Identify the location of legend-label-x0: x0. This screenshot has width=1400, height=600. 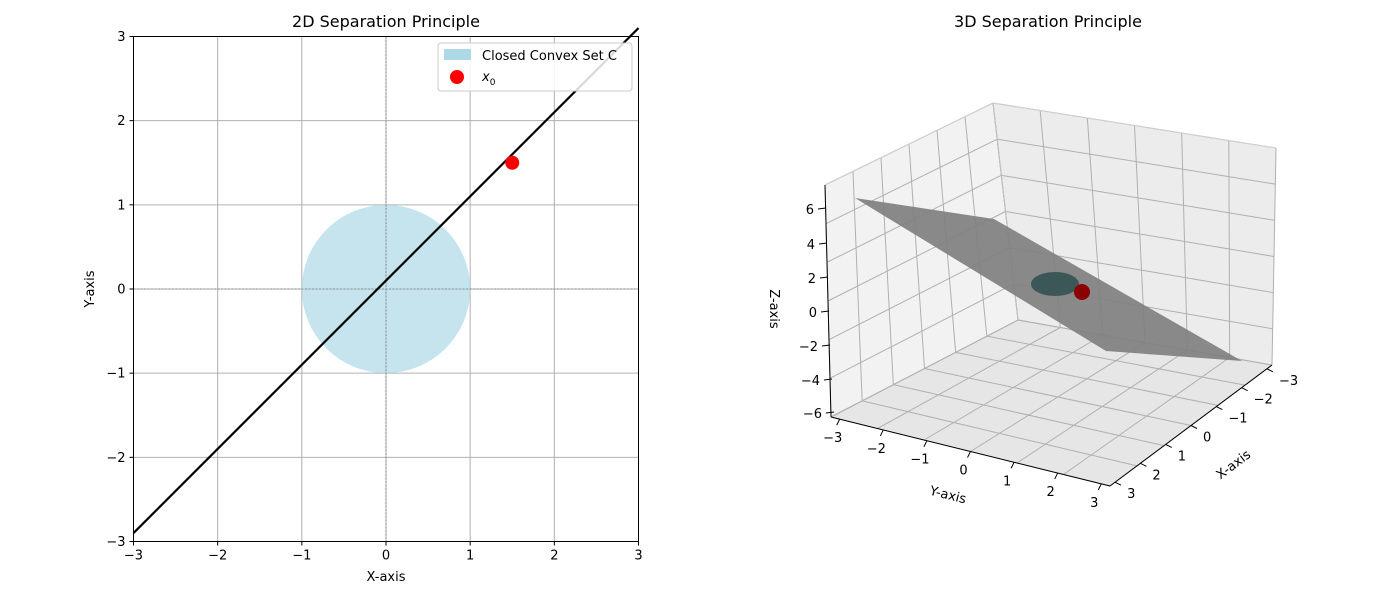
(488, 79).